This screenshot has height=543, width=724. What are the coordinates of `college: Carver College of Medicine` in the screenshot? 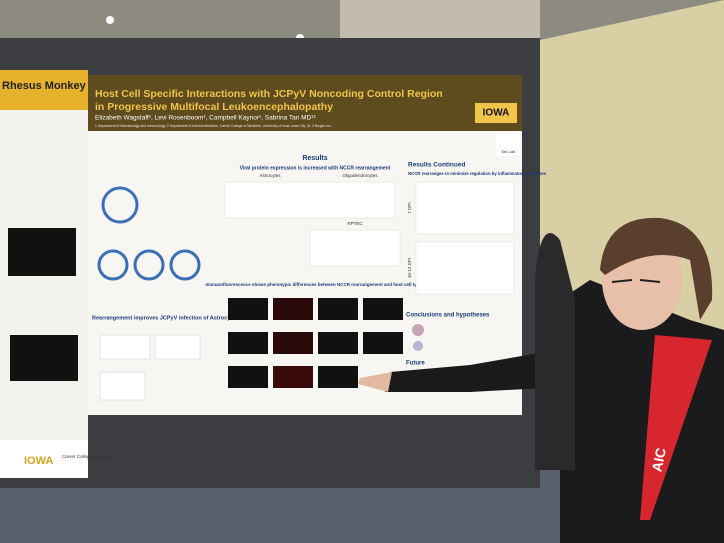 It's located at (89, 456).